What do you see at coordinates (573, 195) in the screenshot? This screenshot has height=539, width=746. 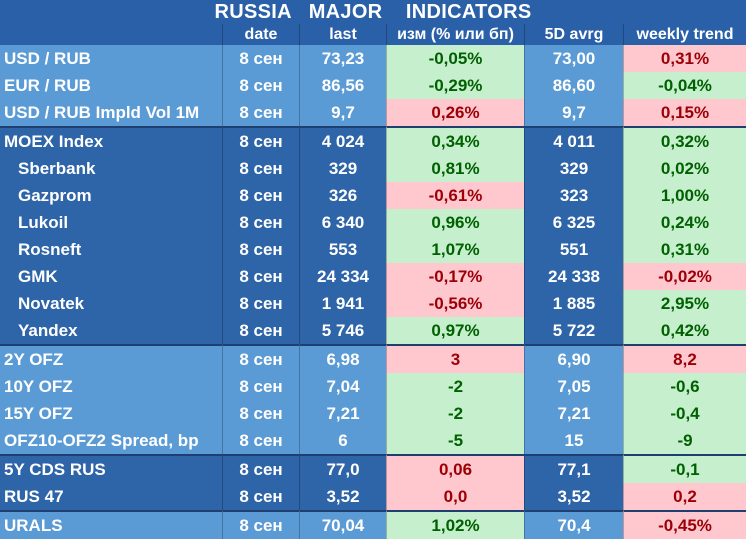 I see `row-5d-avg: 323` at bounding box center [573, 195].